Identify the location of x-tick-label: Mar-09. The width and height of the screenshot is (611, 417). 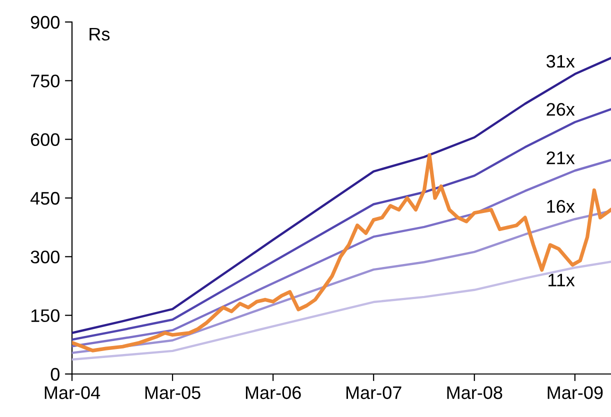
(575, 393).